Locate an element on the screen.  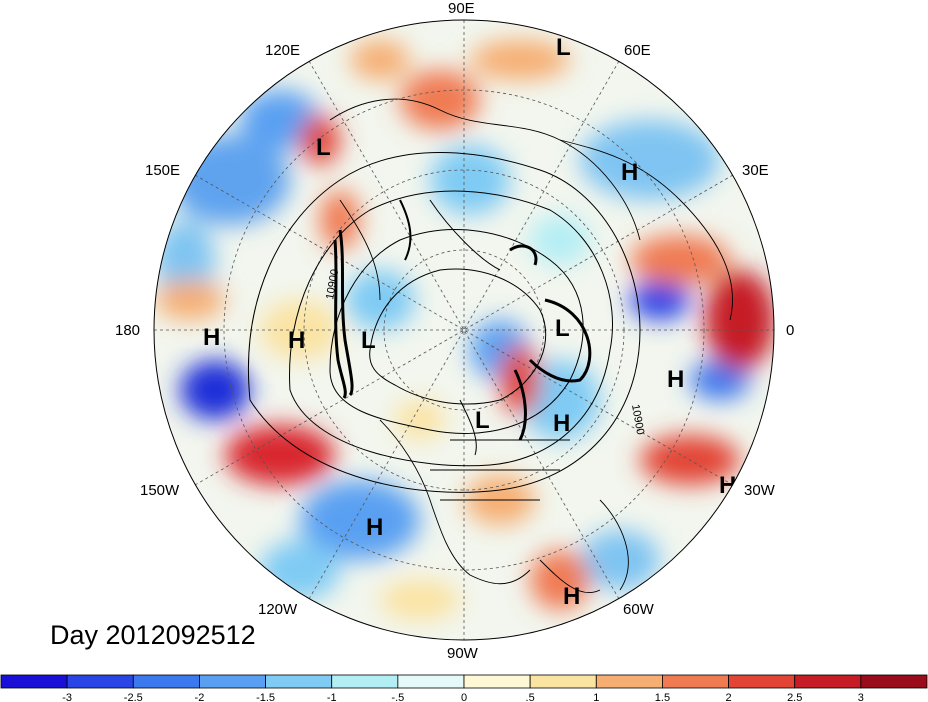
colorbar-tick-label: -3 is located at coordinates (67, 697).